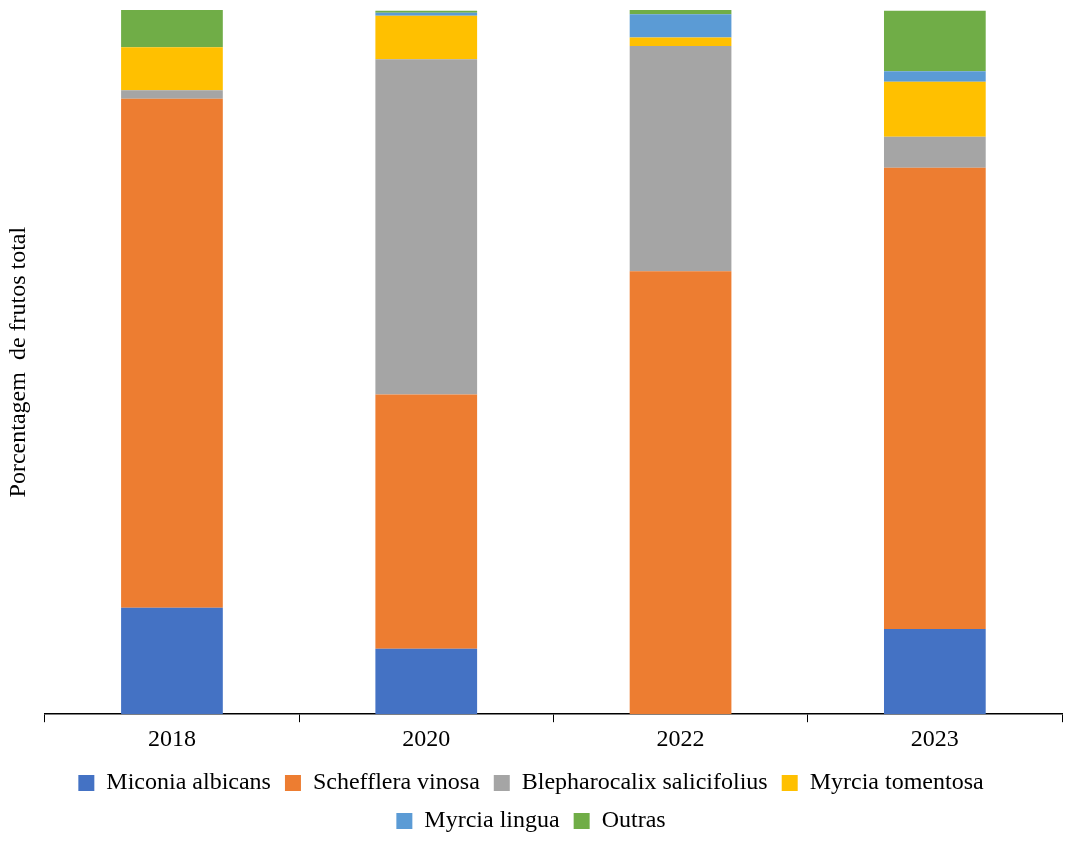 Image resolution: width=1072 pixels, height=843 pixels. What do you see at coordinates (16, 362) in the screenshot?
I see `y-axis-title: Porcentagem de frutos total` at bounding box center [16, 362].